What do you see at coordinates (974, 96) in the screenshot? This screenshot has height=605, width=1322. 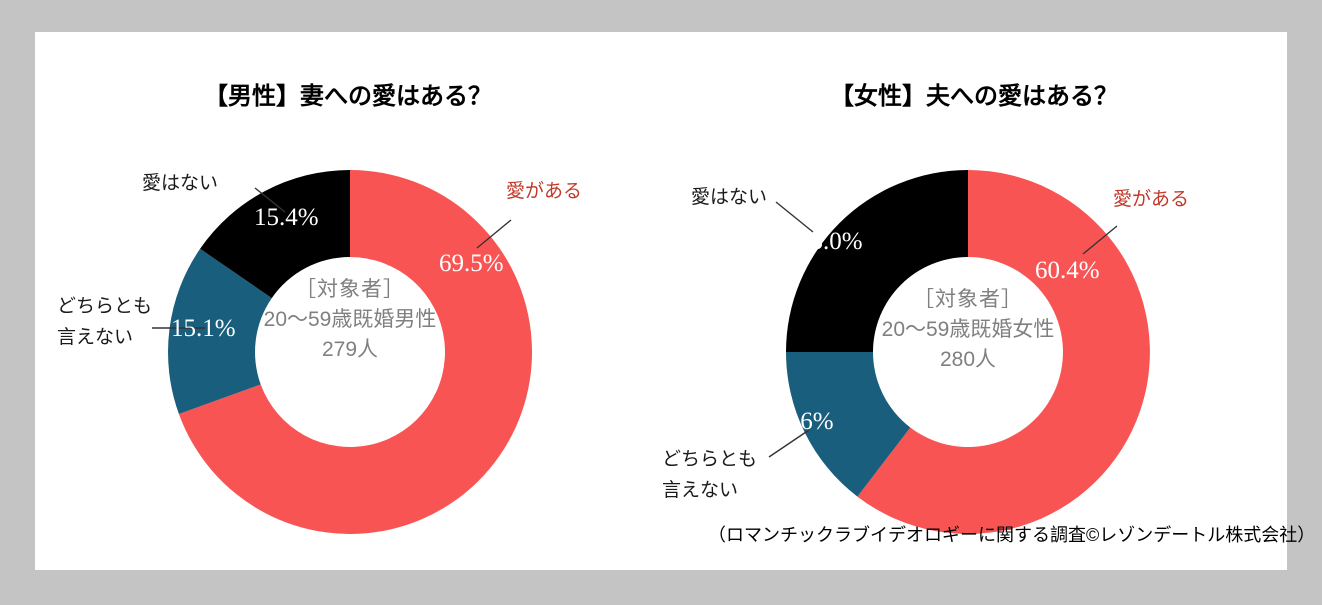 I see `chart-title-female: 【女性】夫への愛はある？` at bounding box center [974, 96].